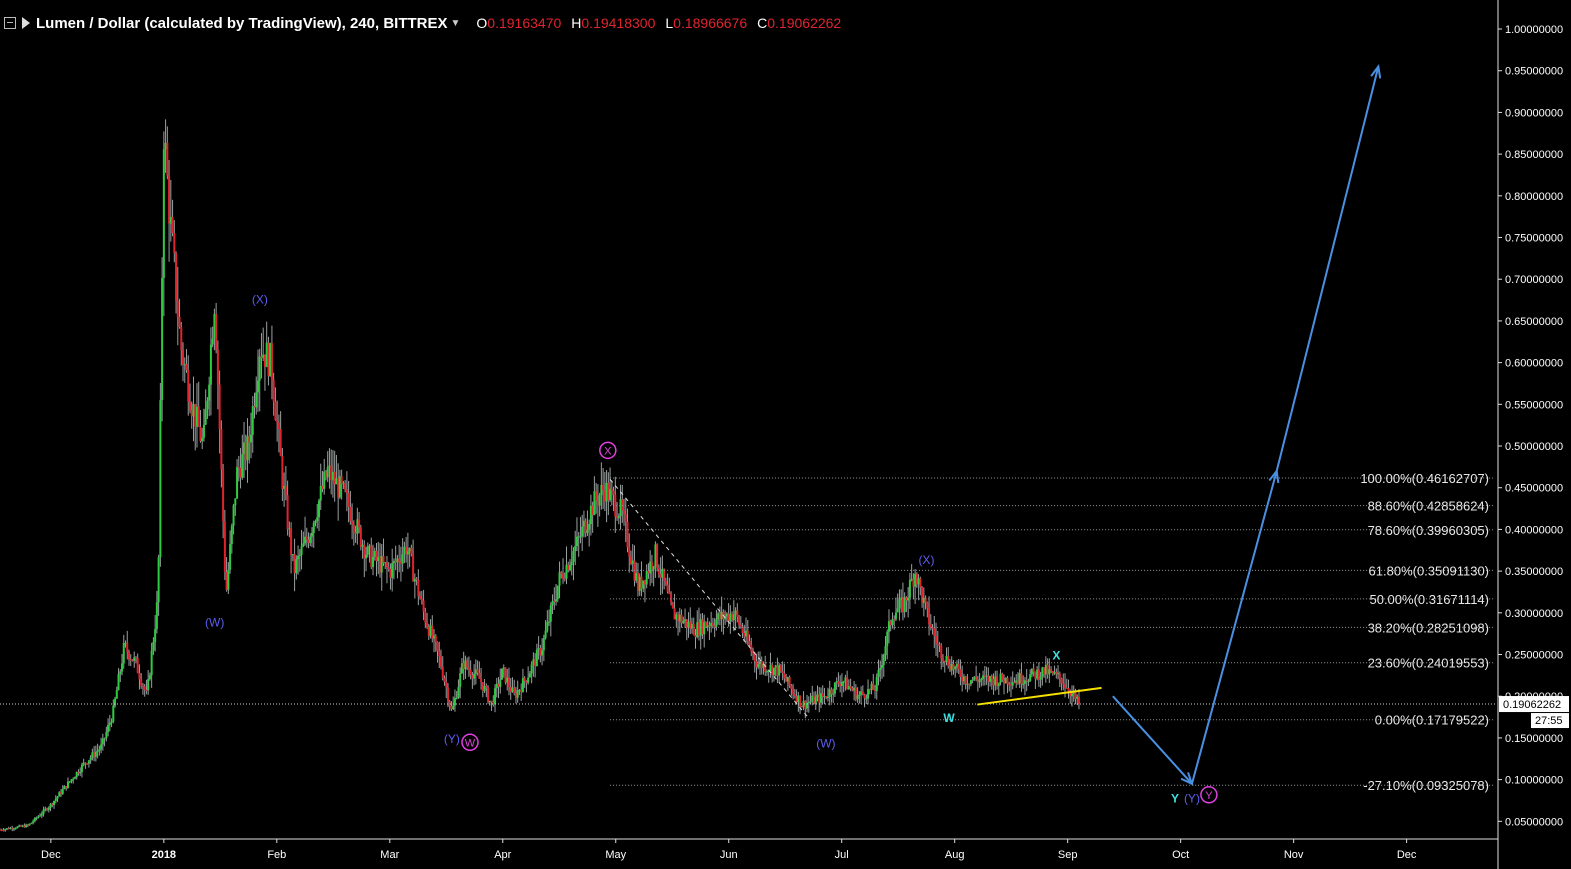  Describe the element at coordinates (1407, 855) in the screenshot. I see `time-tick-label: Dec` at that location.